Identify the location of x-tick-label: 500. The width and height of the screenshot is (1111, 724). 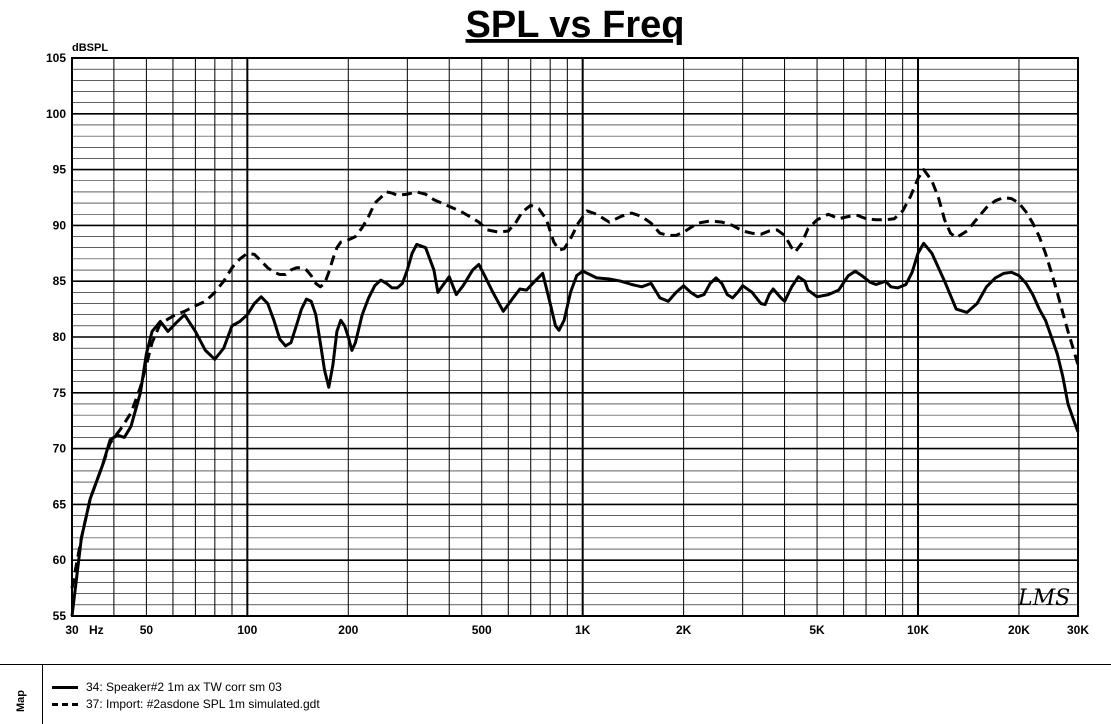
(482, 630).